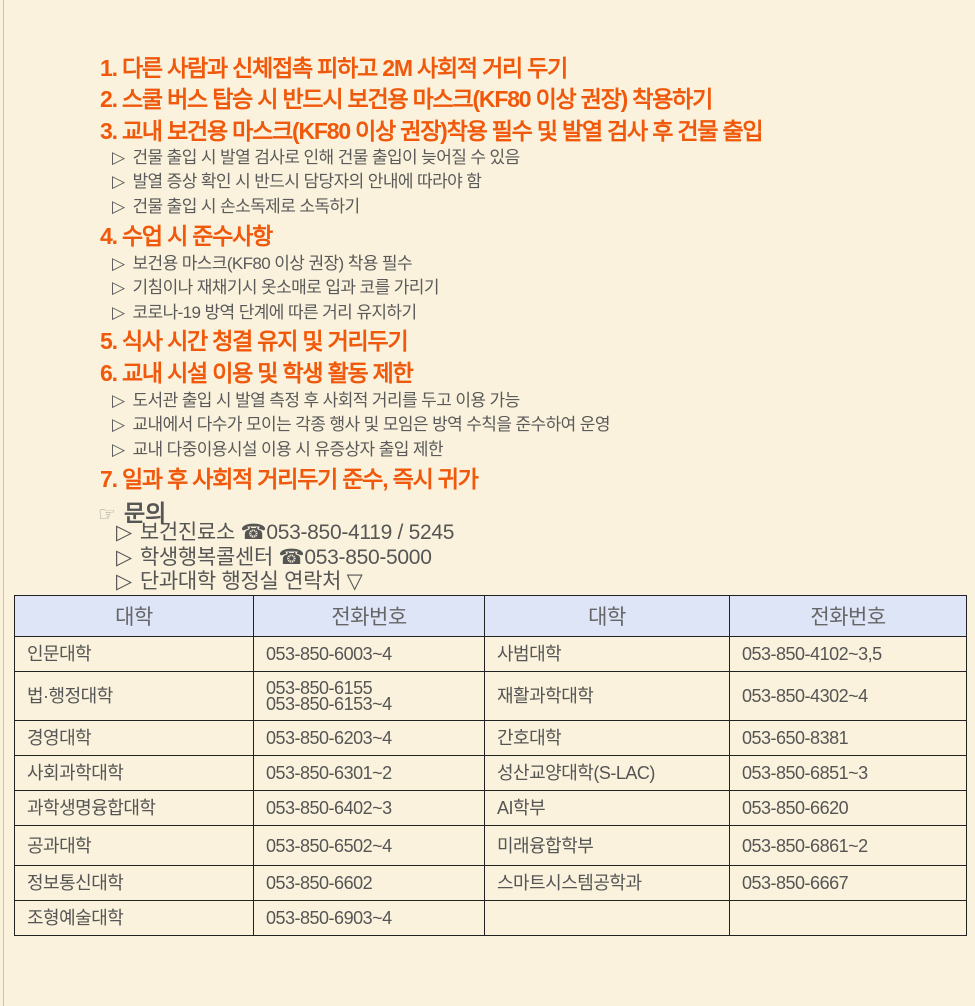 The width and height of the screenshot is (975, 1006). I want to click on college-name-cell: 성산교양대학(S-LAC), so click(607, 773).